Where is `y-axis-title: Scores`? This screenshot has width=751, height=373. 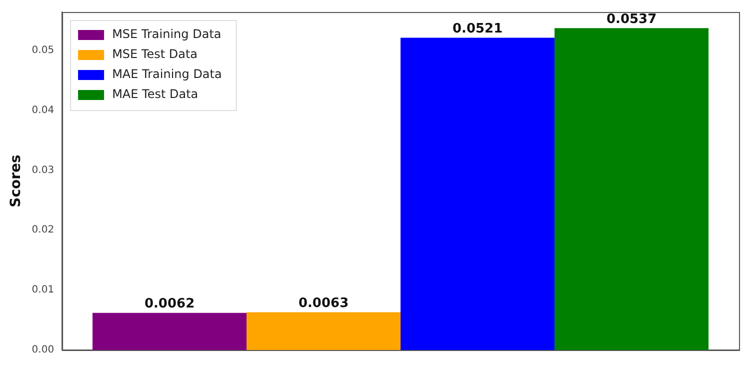
y-axis-title: Scores is located at coordinates (16, 181).